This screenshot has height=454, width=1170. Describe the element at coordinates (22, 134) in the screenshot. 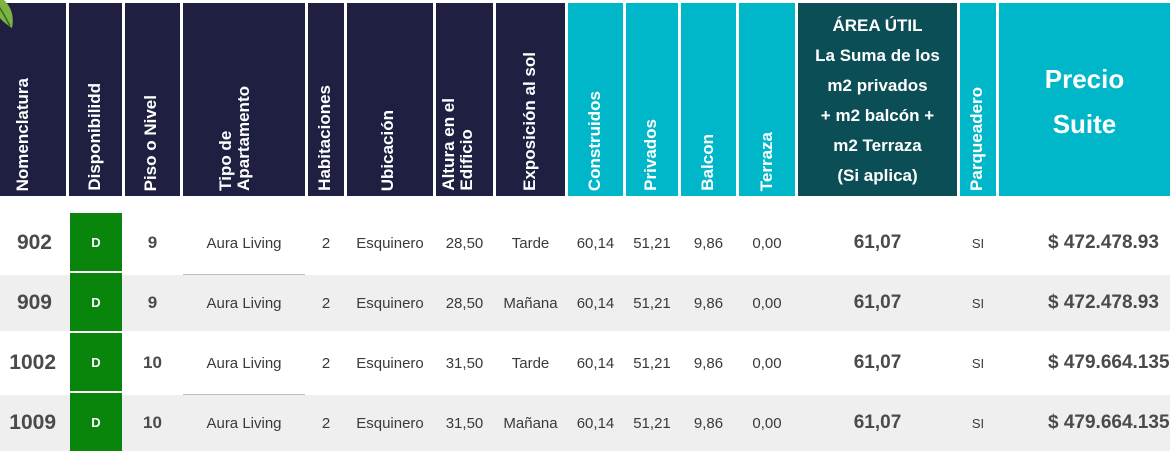

I see `header-nomenclatura-label: Nomenclatura` at that location.